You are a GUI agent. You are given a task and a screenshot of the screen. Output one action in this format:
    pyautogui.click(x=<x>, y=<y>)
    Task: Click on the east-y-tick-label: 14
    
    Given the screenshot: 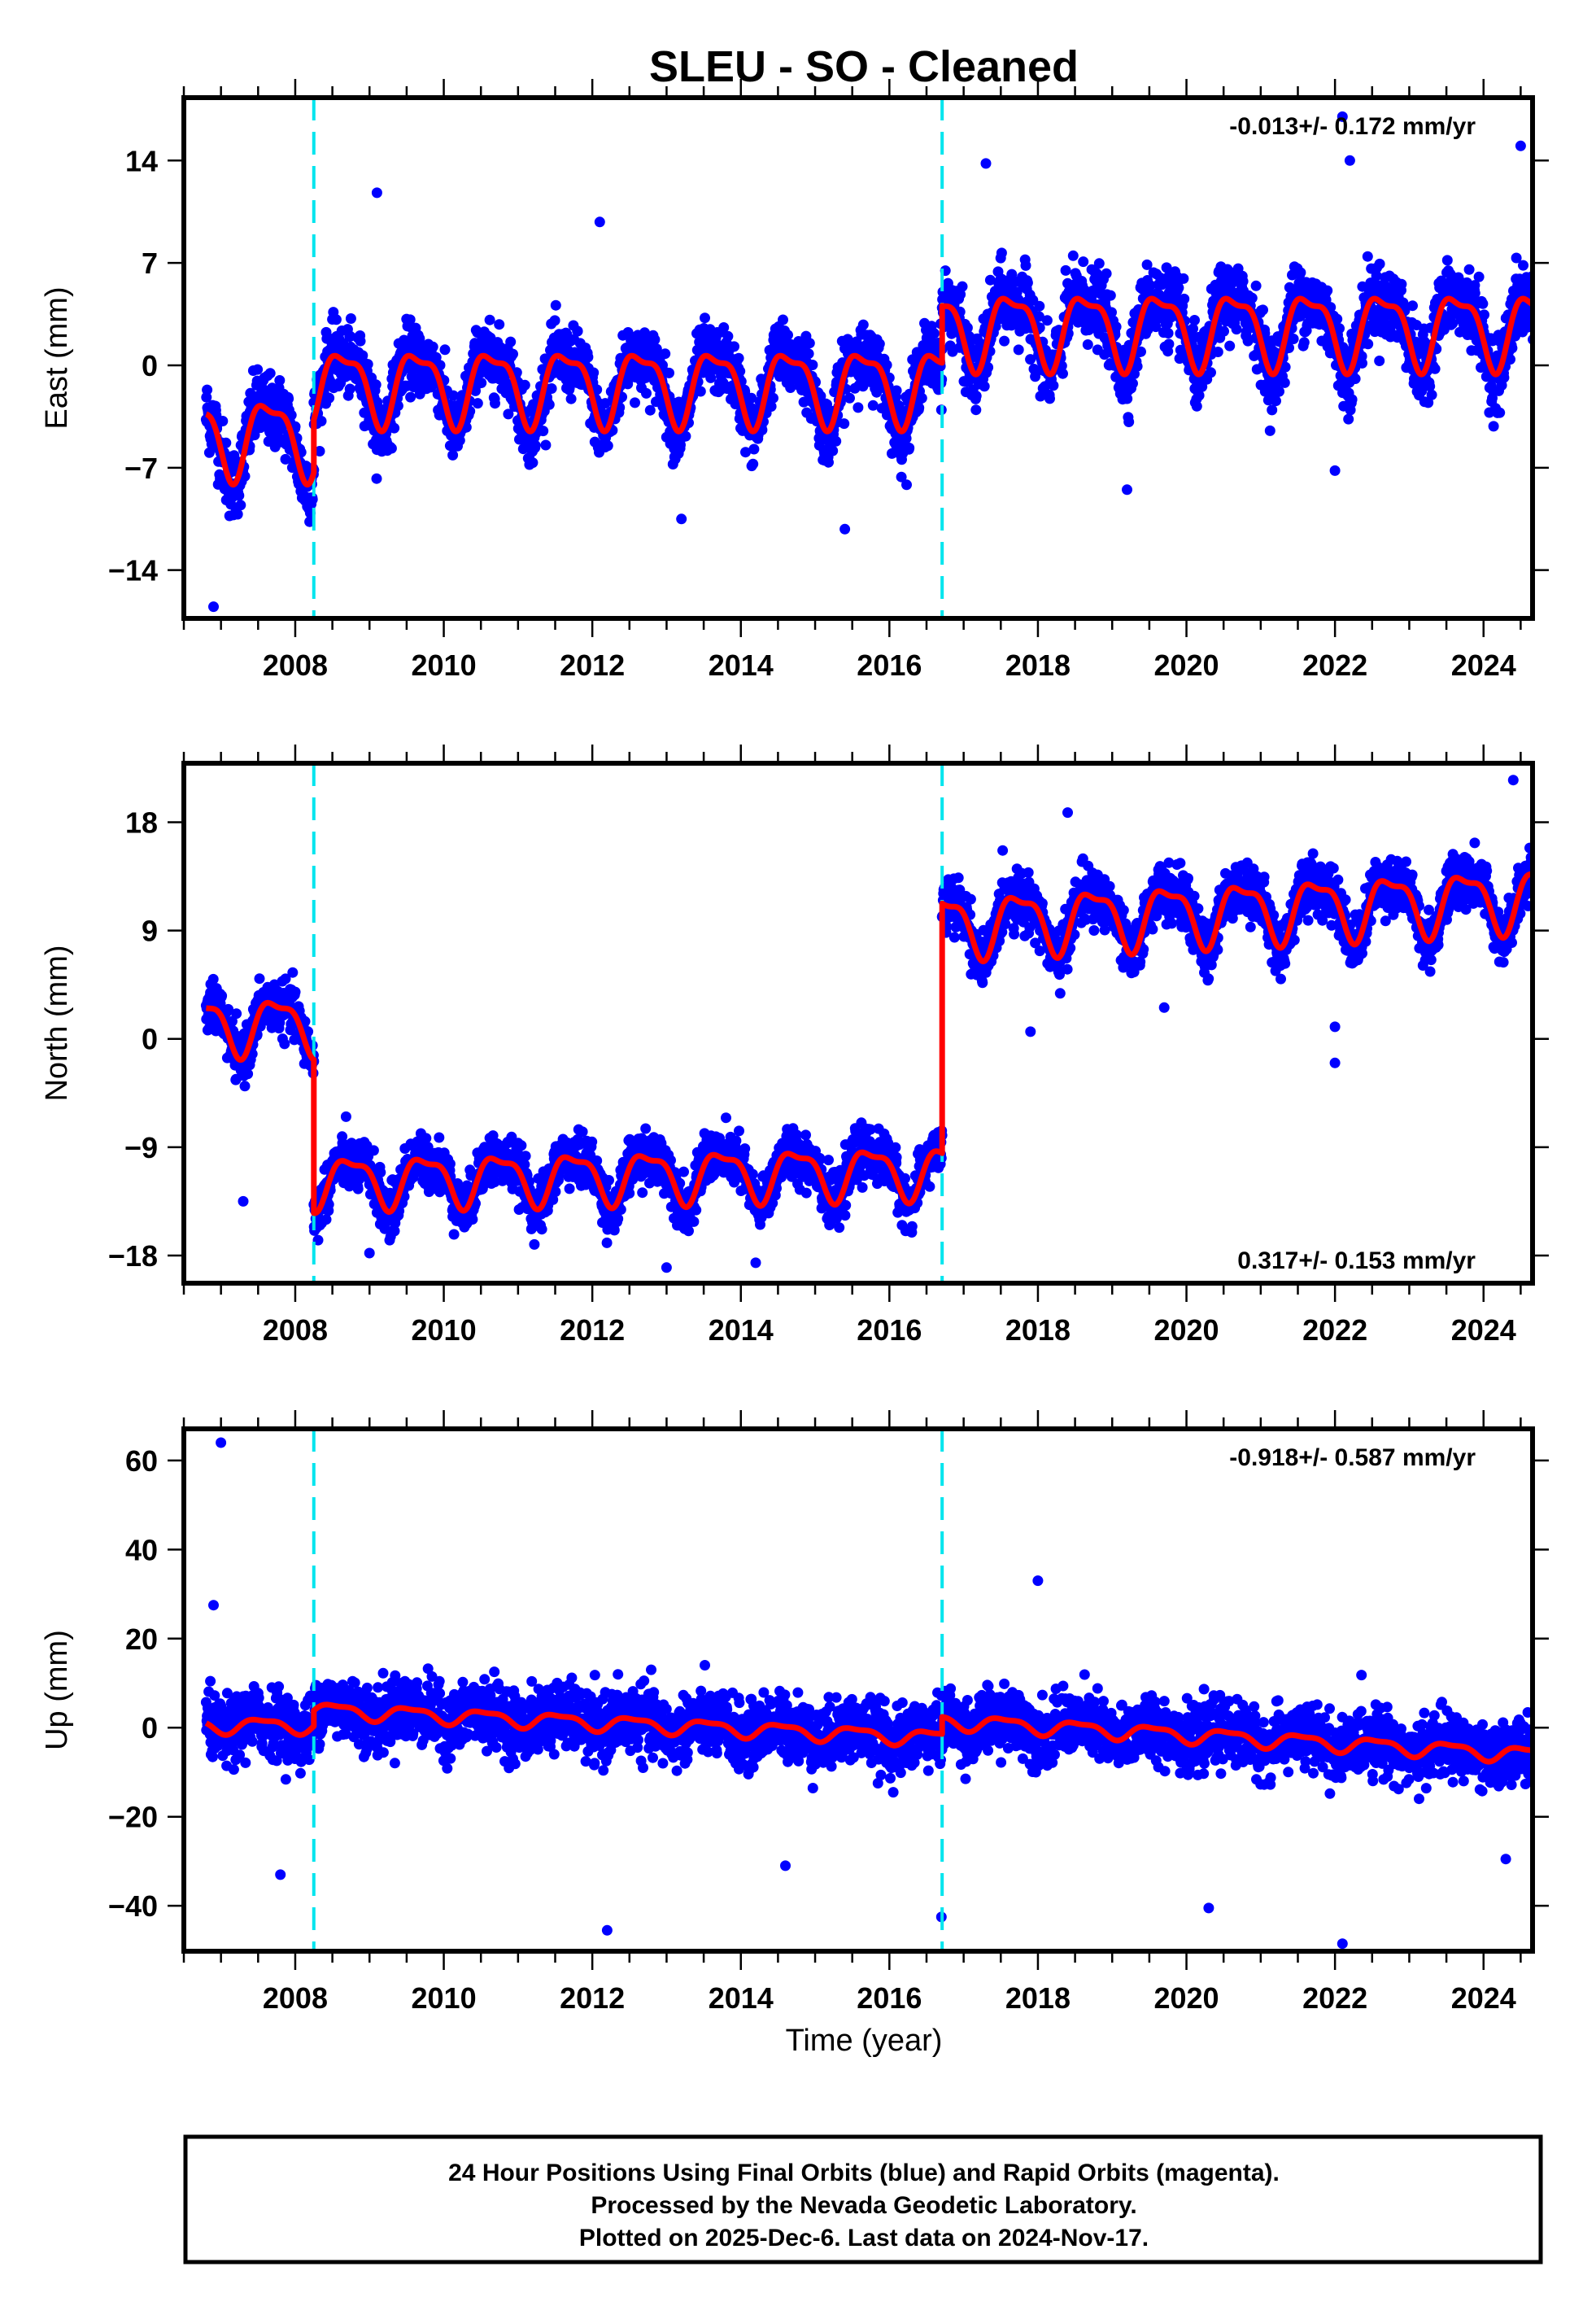 What is the action you would take?
    pyautogui.click(x=141, y=160)
    